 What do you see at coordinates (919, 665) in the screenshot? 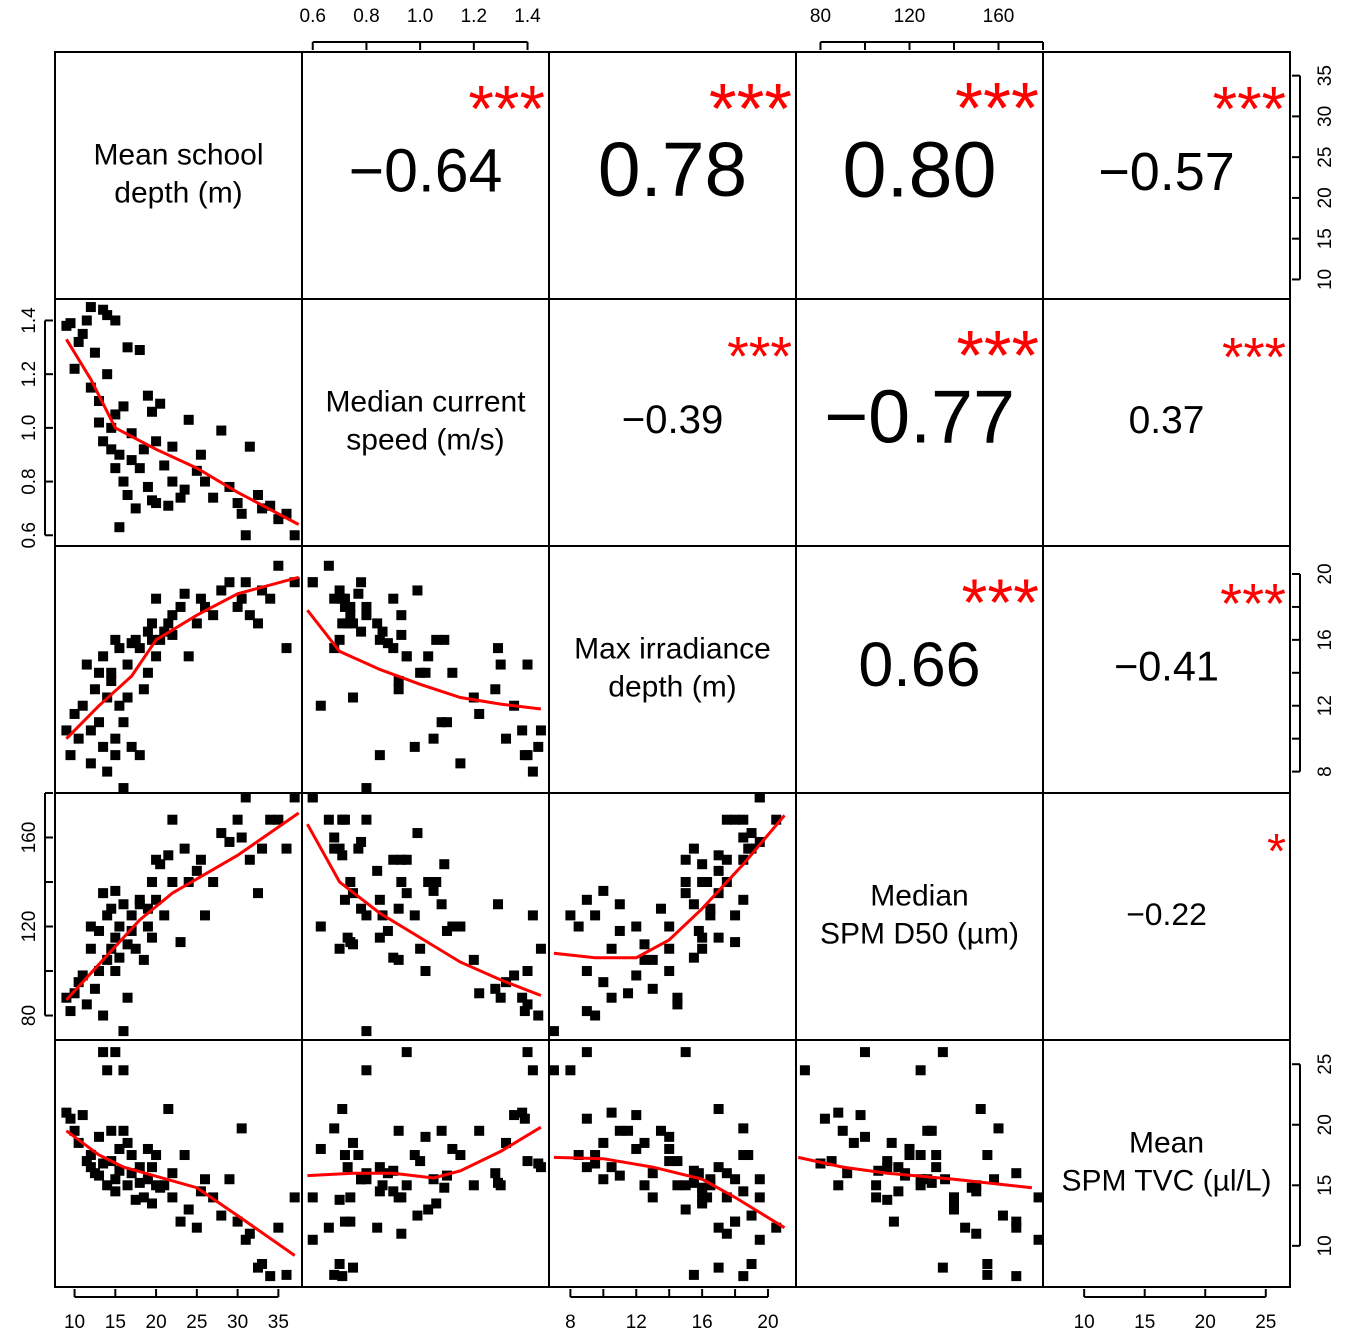
I see `correlation: 0.66` at bounding box center [919, 665].